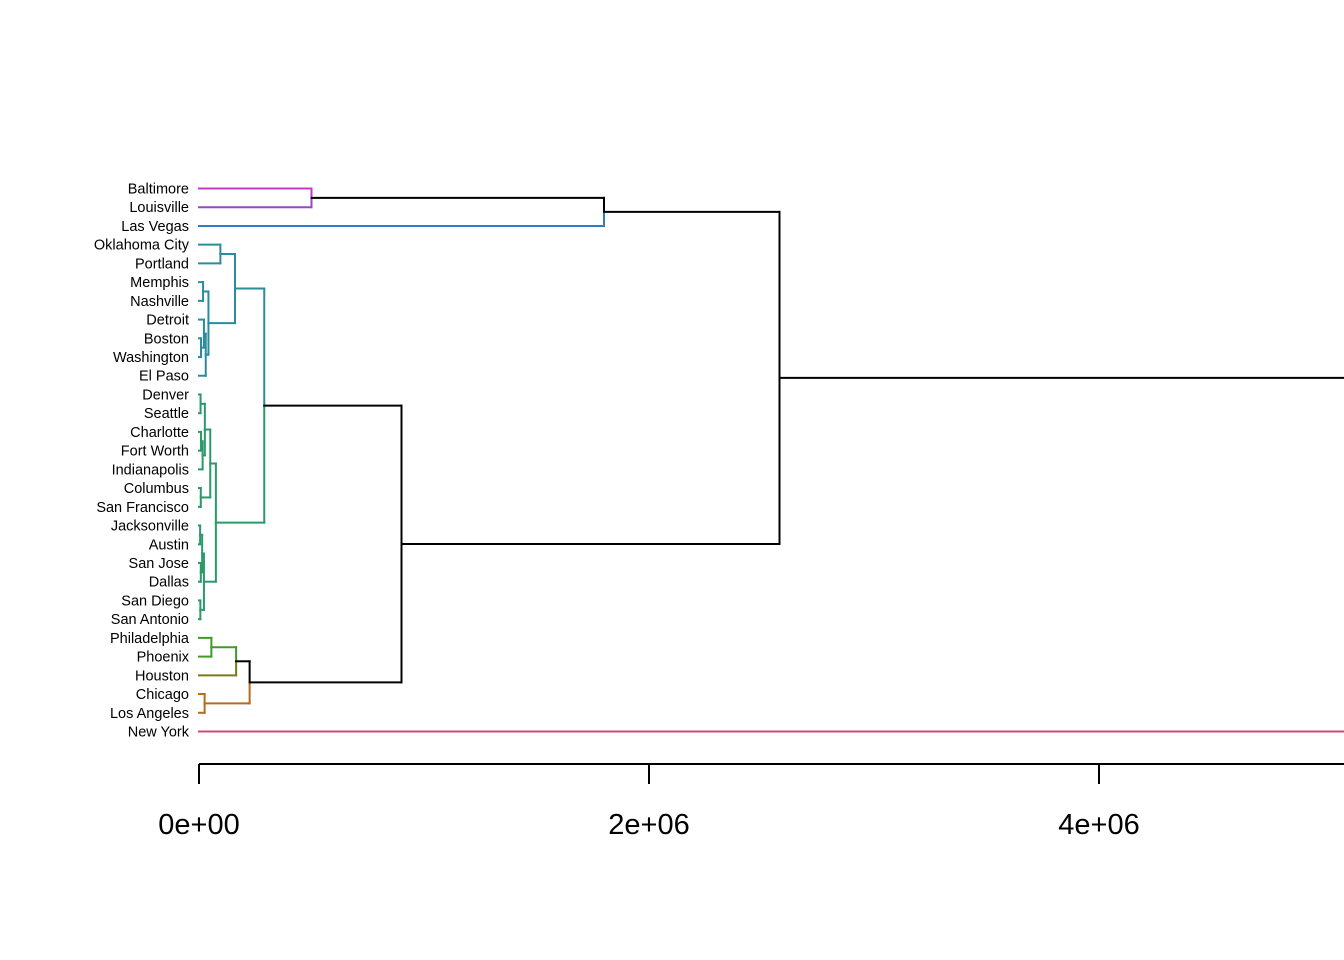 This screenshot has width=1344, height=960. I want to click on leaf-label: Los Angeles, so click(149, 714).